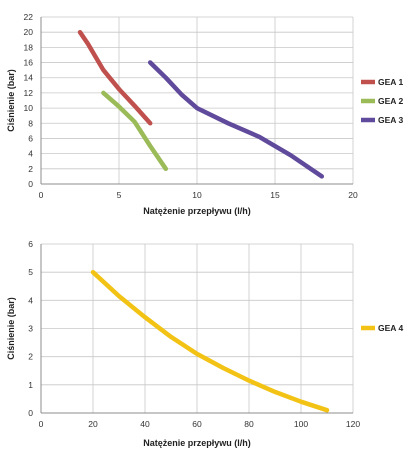 Image resolution: width=411 pixels, height=456 pixels. What do you see at coordinates (29, 63) in the screenshot?
I see `y-tick-label: 16` at bounding box center [29, 63].